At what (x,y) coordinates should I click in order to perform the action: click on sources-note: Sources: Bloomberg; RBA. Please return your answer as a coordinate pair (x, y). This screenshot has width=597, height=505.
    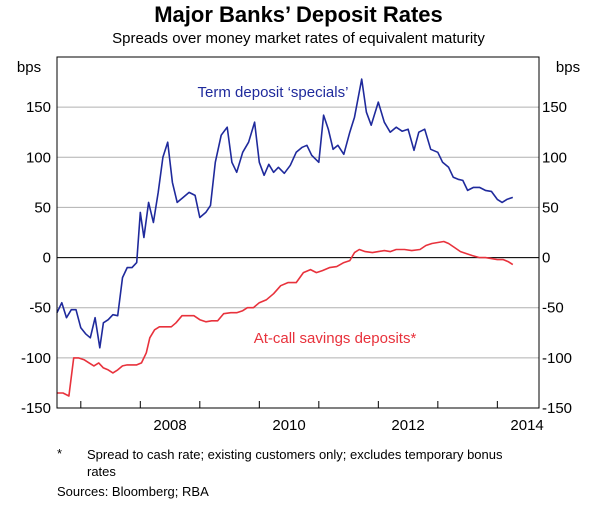
    Looking at the image, I should click on (133, 491).